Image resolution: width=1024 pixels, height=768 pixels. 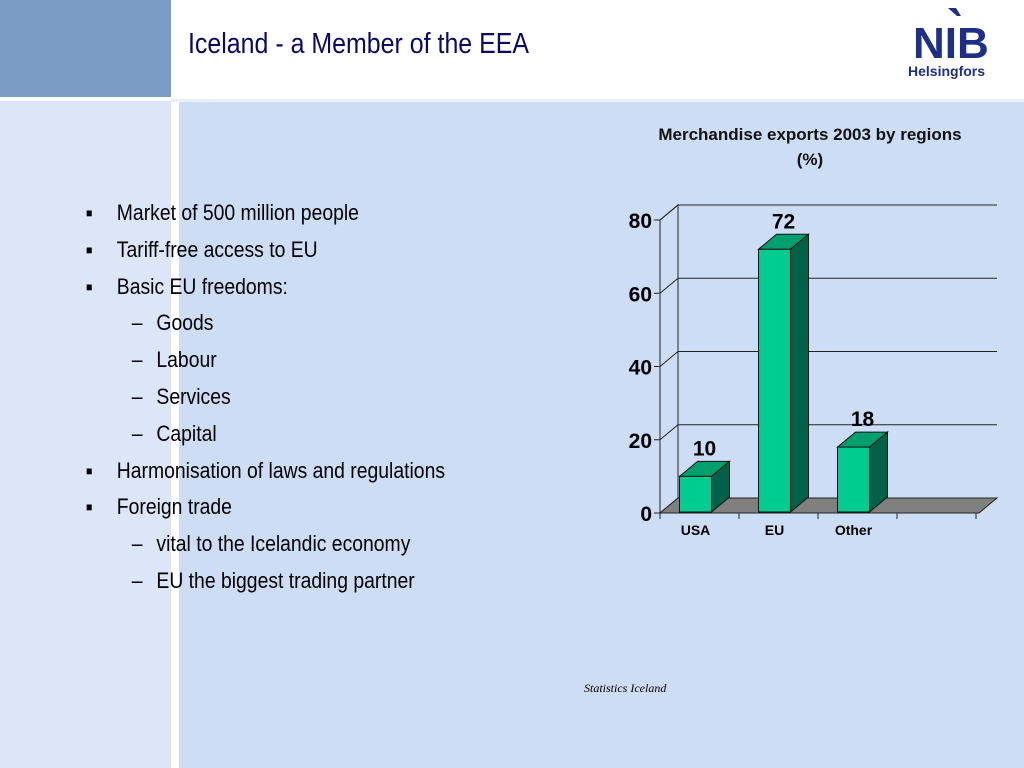 I want to click on sub-bullet-item: – Labour, so click(x=265, y=360).